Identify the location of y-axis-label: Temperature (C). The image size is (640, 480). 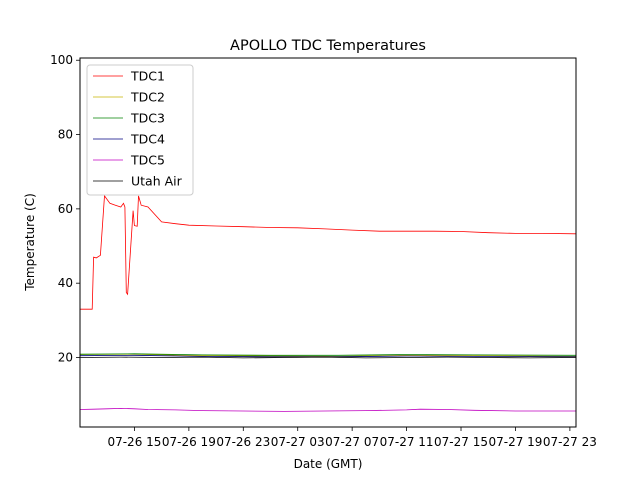
(30, 242).